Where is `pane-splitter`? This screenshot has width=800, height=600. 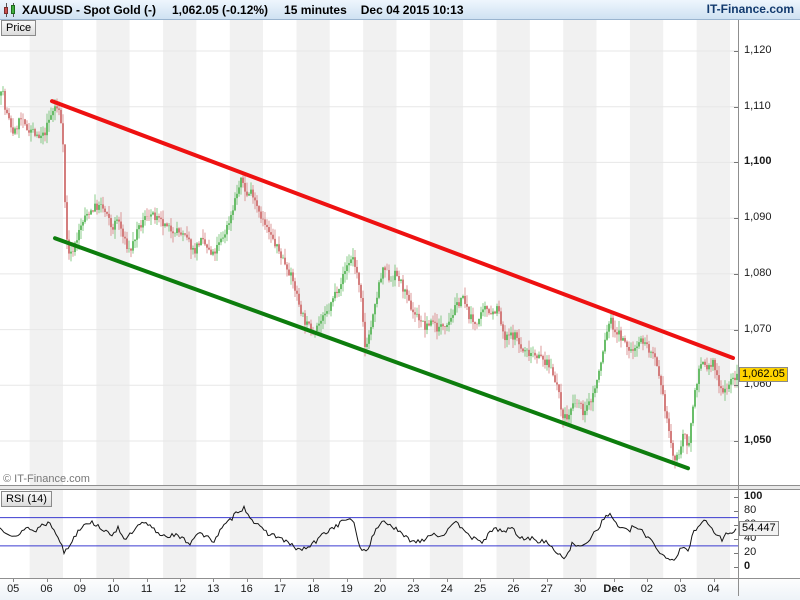 pane-splitter is located at coordinates (400, 487).